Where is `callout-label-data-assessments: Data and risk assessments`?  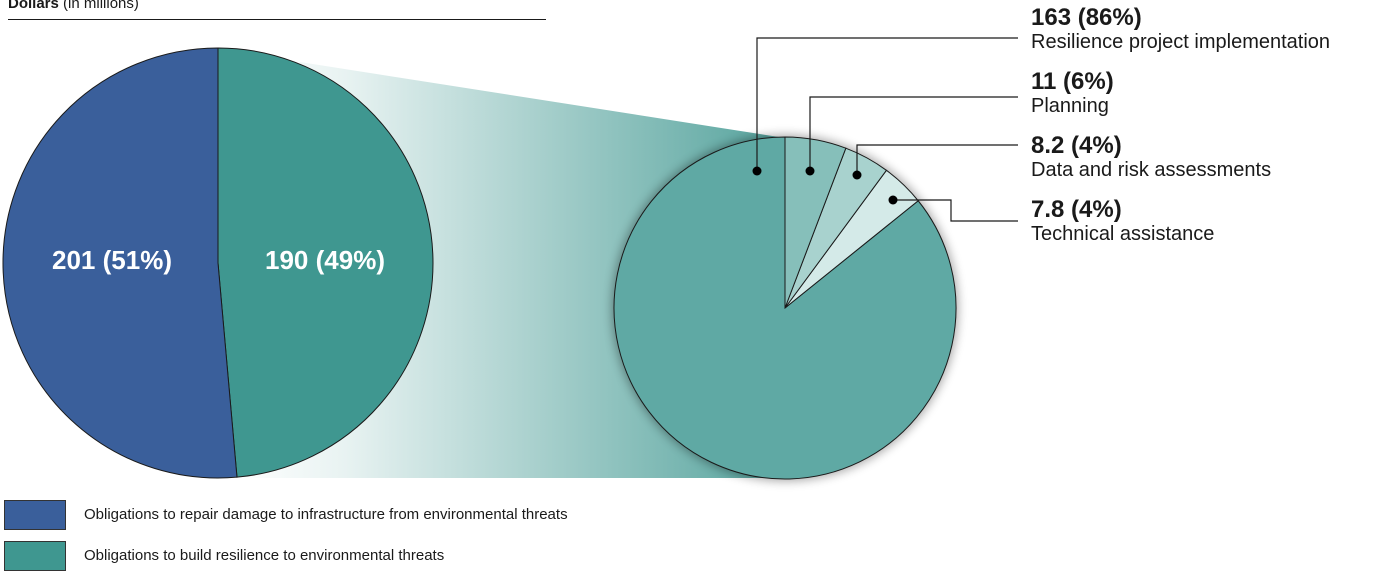 callout-label-data-assessments: Data and risk assessments is located at coordinates (1151, 170).